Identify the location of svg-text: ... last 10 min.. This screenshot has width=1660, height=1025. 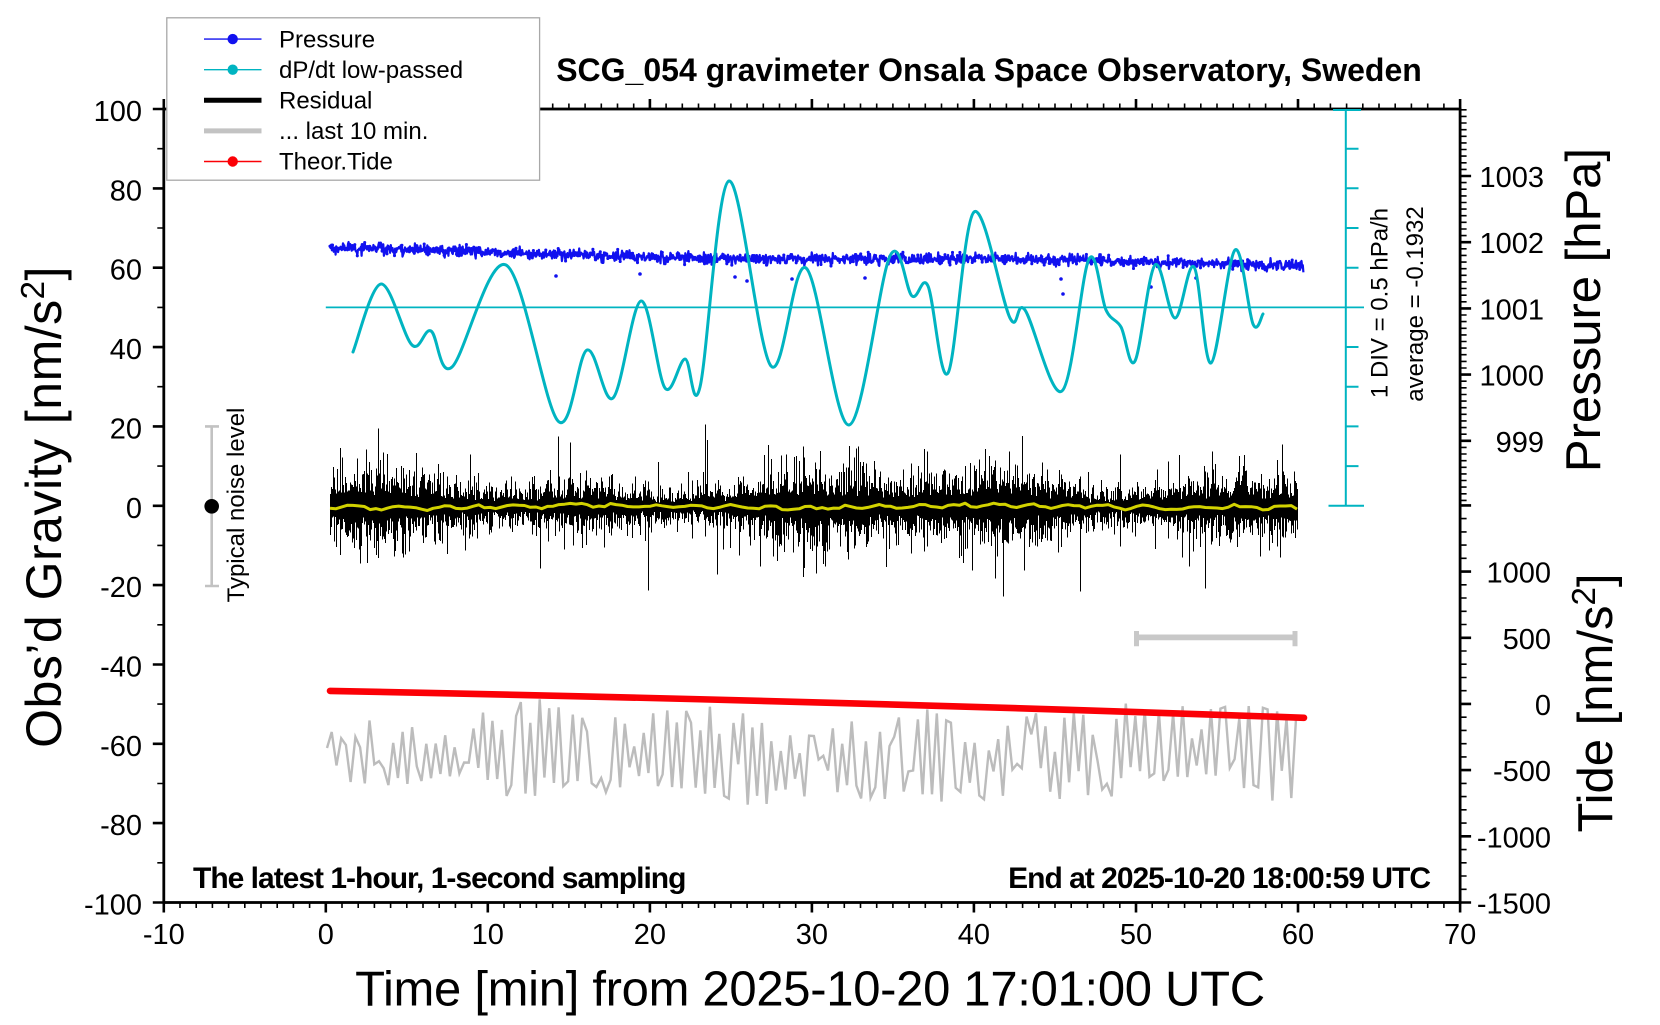
(353, 131).